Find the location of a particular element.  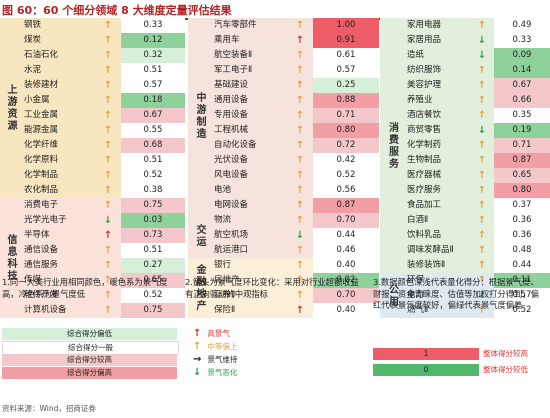

industry-name: 小金属 is located at coordinates (58, 100).